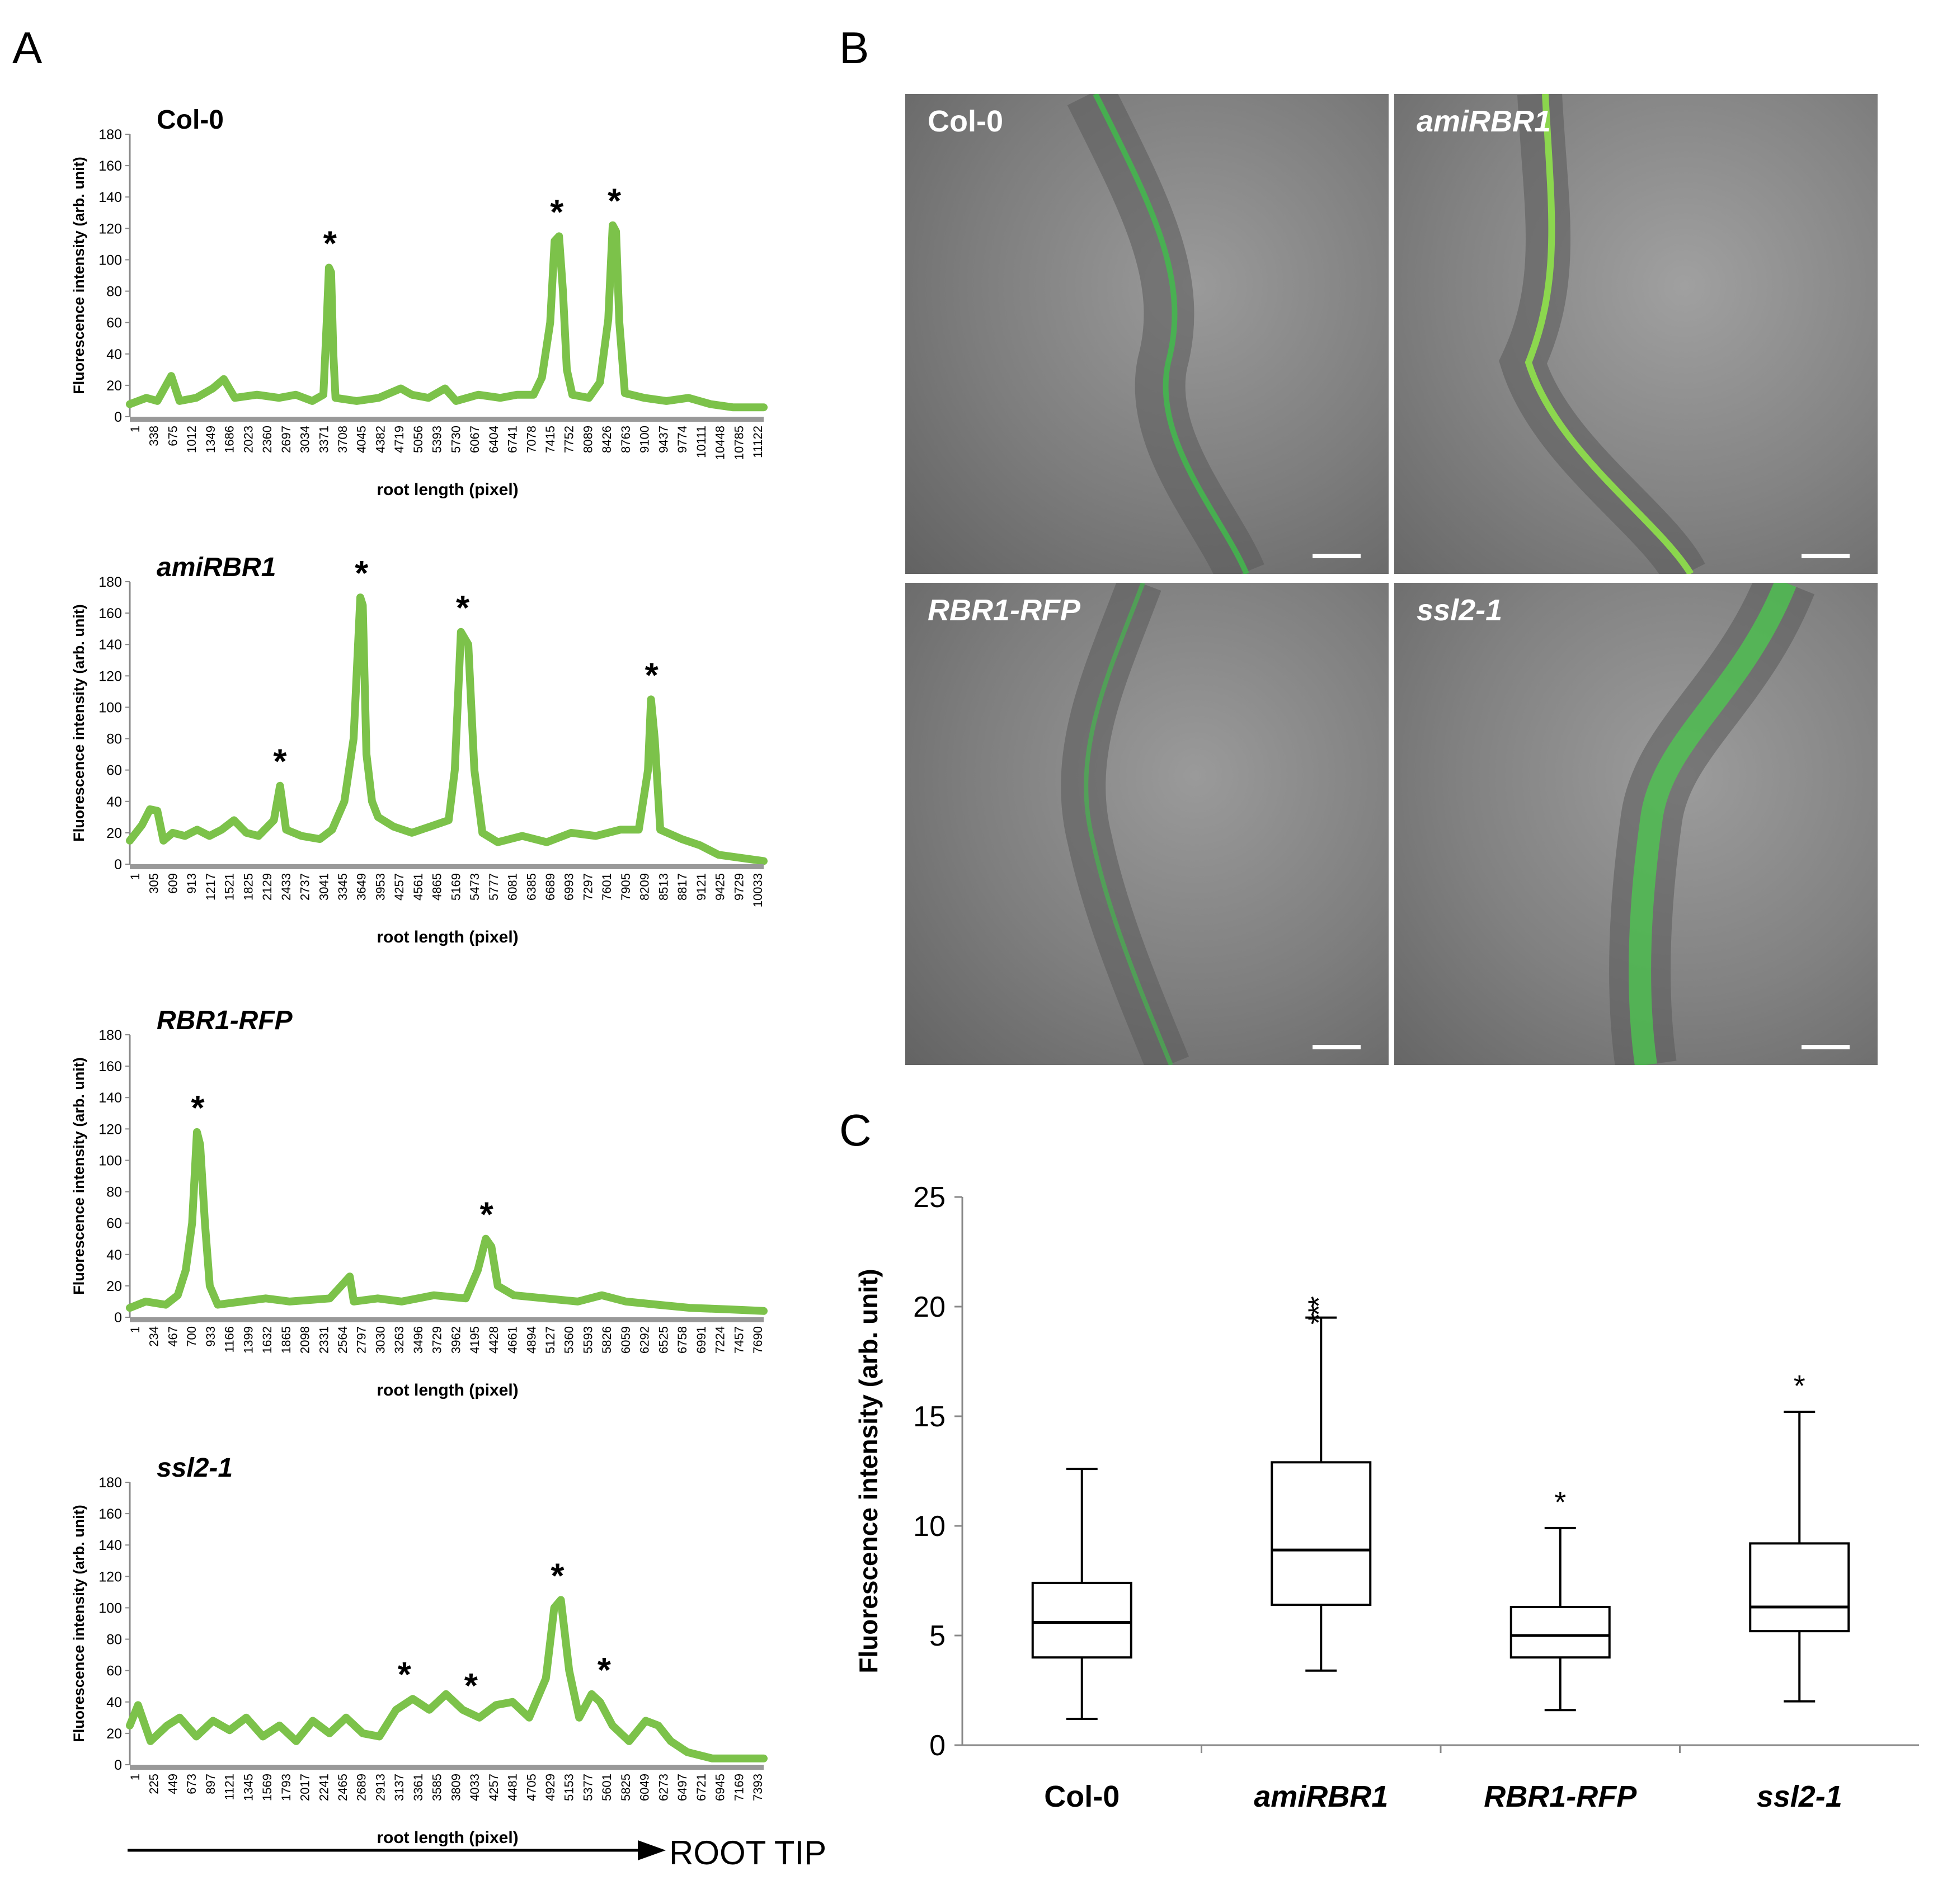 The height and width of the screenshot is (1904, 1933). What do you see at coordinates (114, 1640) in the screenshot?
I see `y-tick-label: 80` at bounding box center [114, 1640].